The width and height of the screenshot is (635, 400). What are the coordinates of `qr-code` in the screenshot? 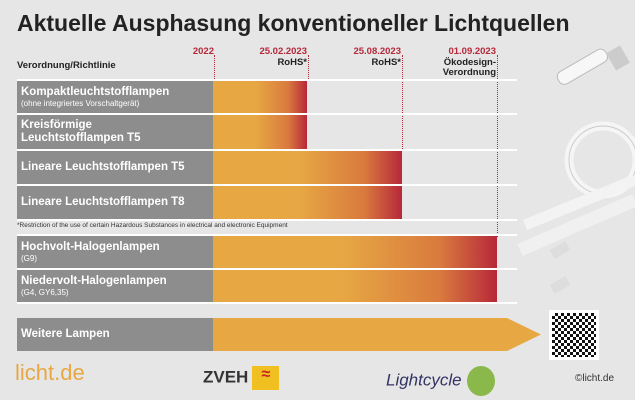 It's located at (574, 335).